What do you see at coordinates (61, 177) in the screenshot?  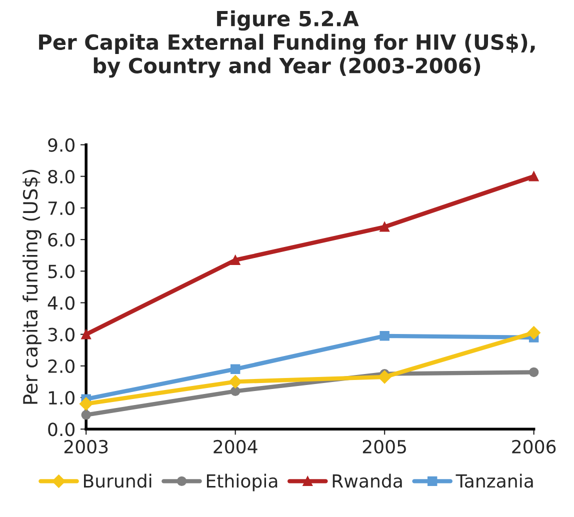 I see `y-tick-label: 8.0` at bounding box center [61, 177].